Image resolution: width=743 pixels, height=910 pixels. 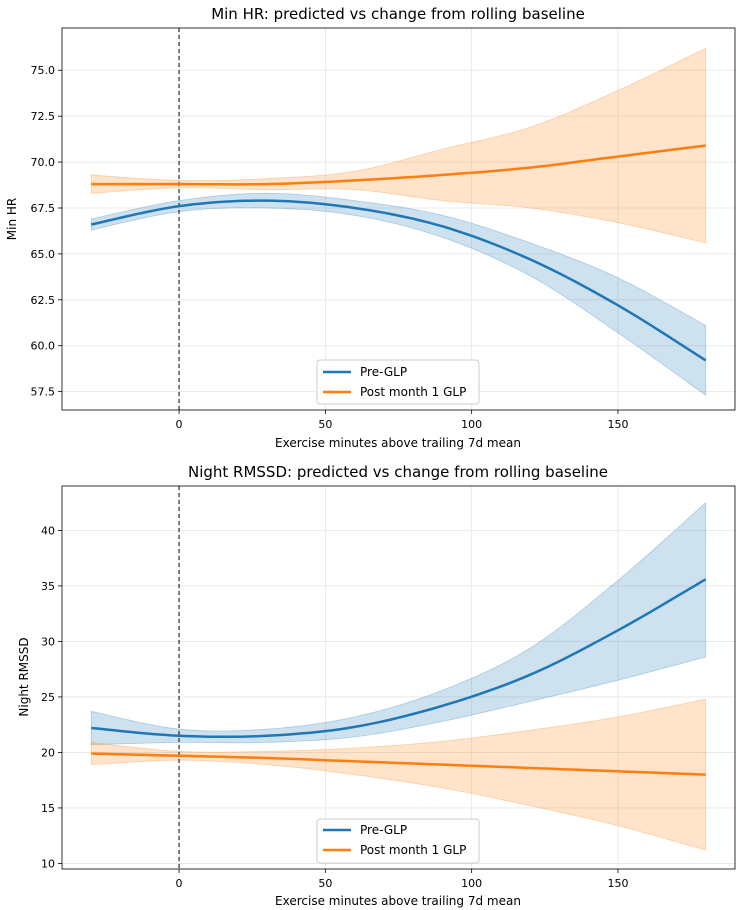 What do you see at coordinates (48, 586) in the screenshot?
I see `y-tick-label: 35` at bounding box center [48, 586].